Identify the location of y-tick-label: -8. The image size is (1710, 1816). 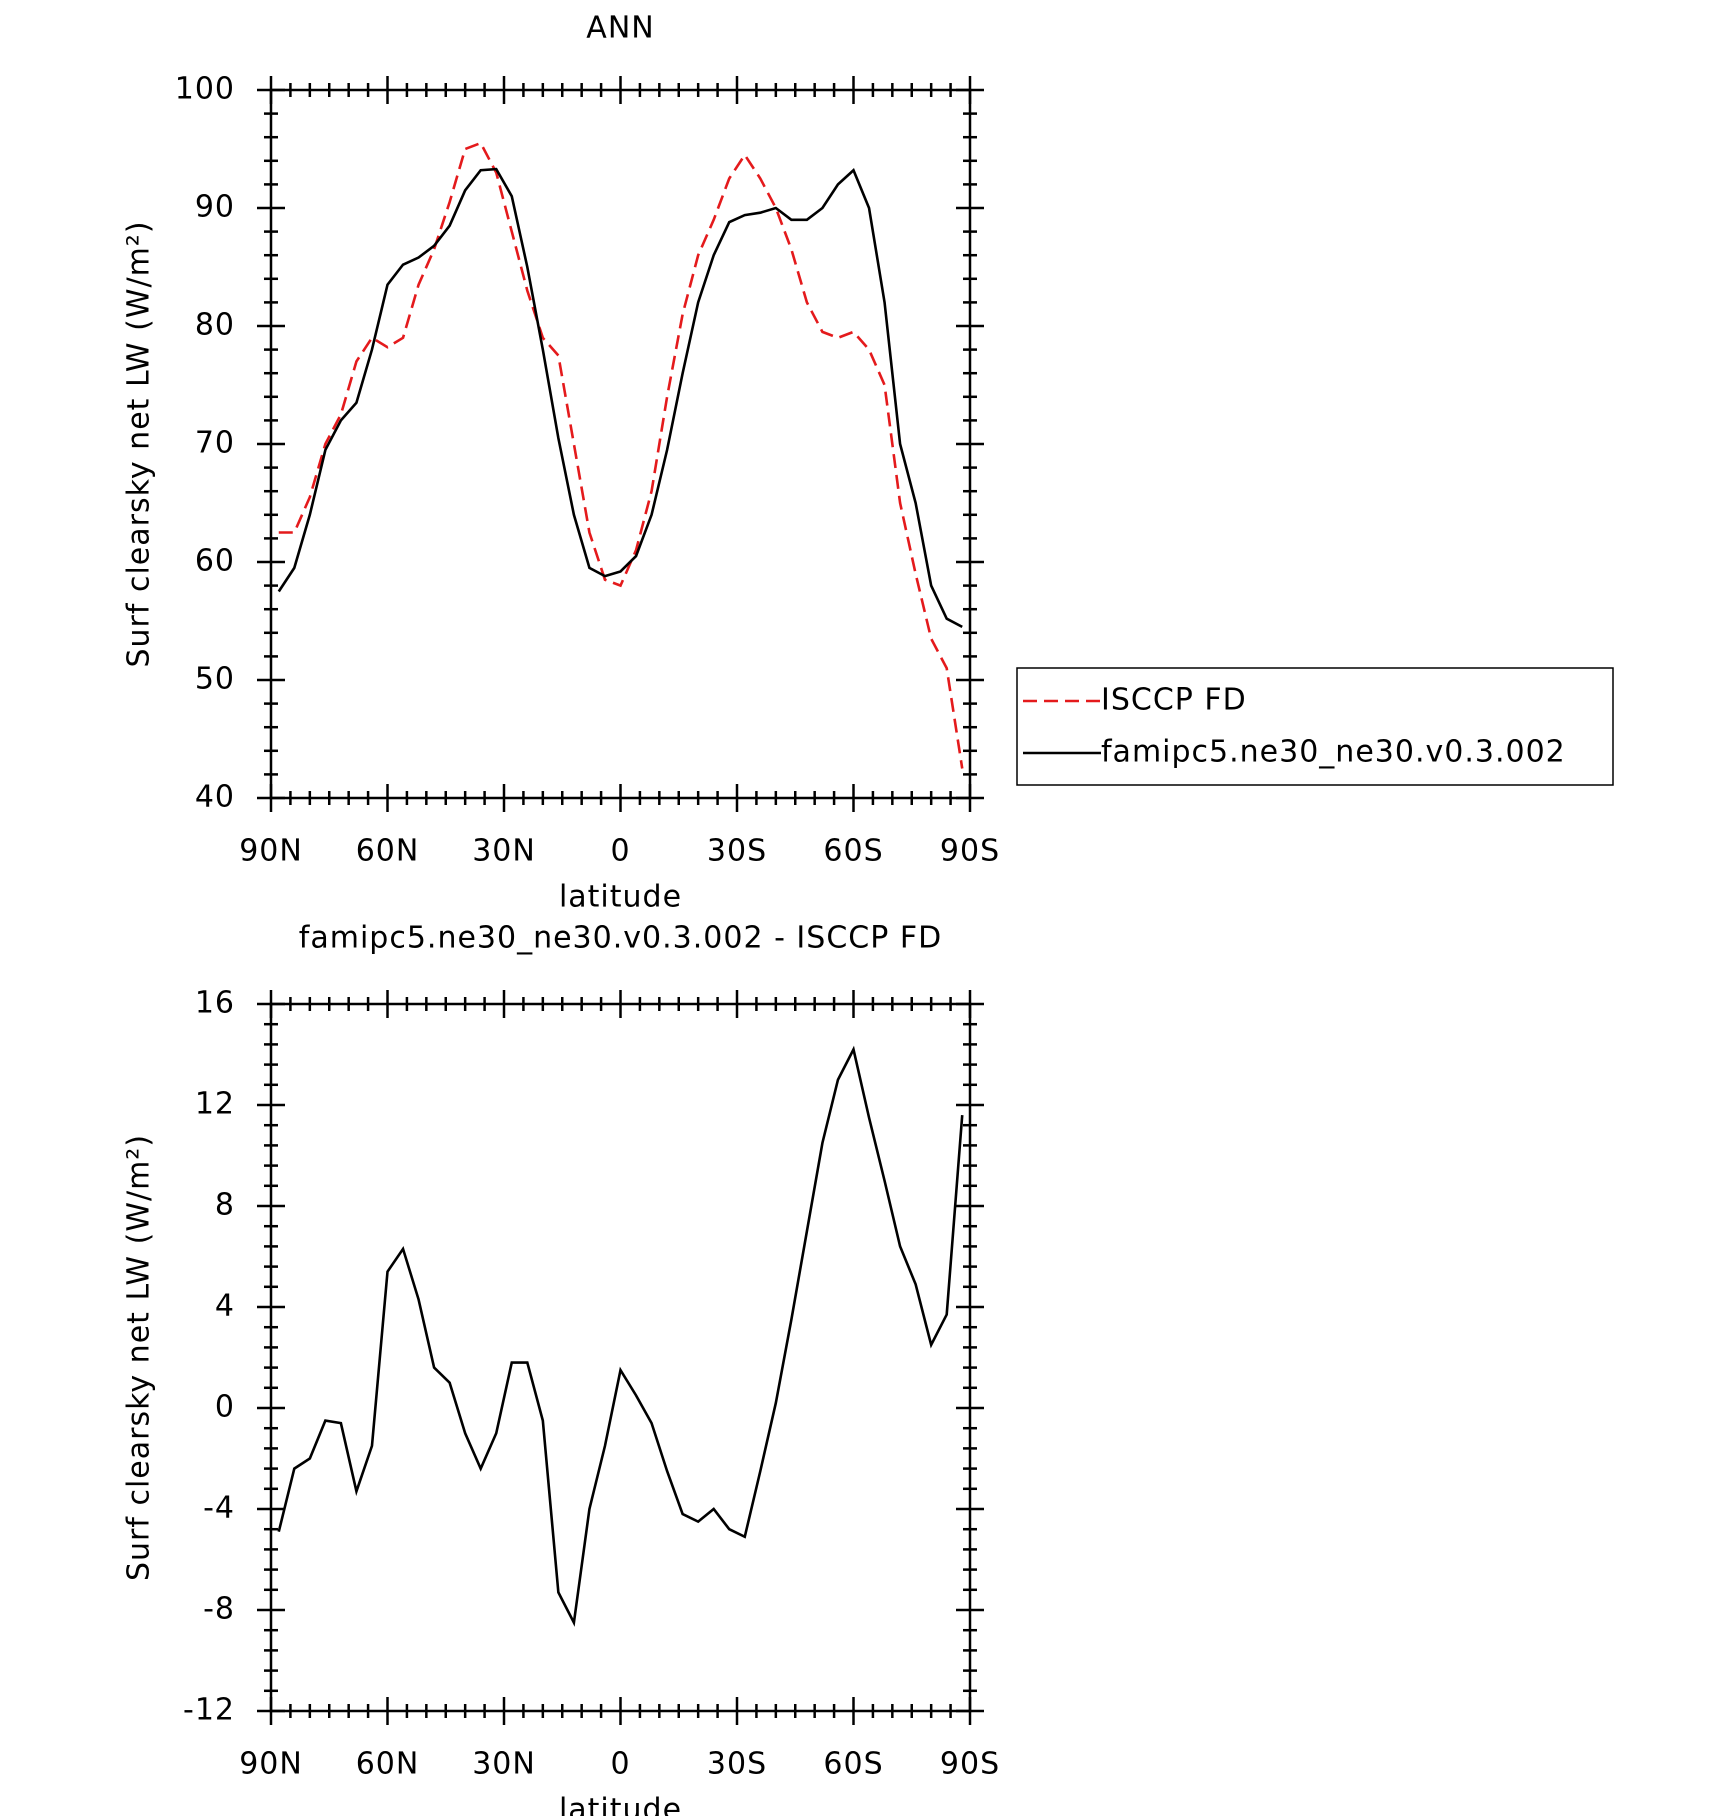
(219, 1609).